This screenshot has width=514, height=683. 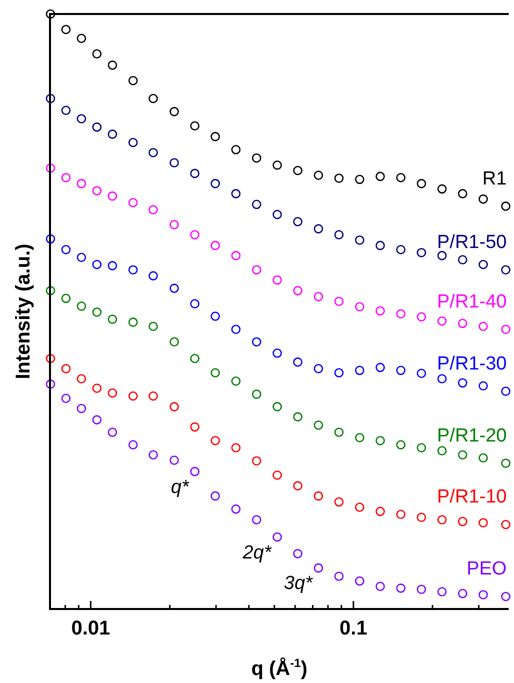 I want to click on x-tick-label: 0.1, so click(x=354, y=629).